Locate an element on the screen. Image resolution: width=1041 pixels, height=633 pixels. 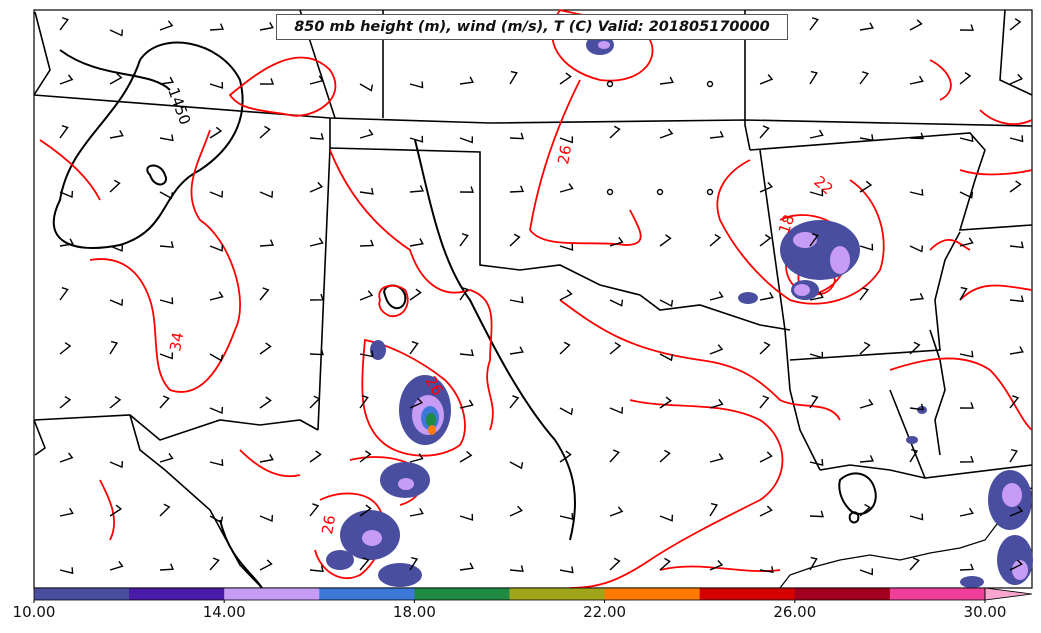
temp-label: 34 is located at coordinates (176, 342).